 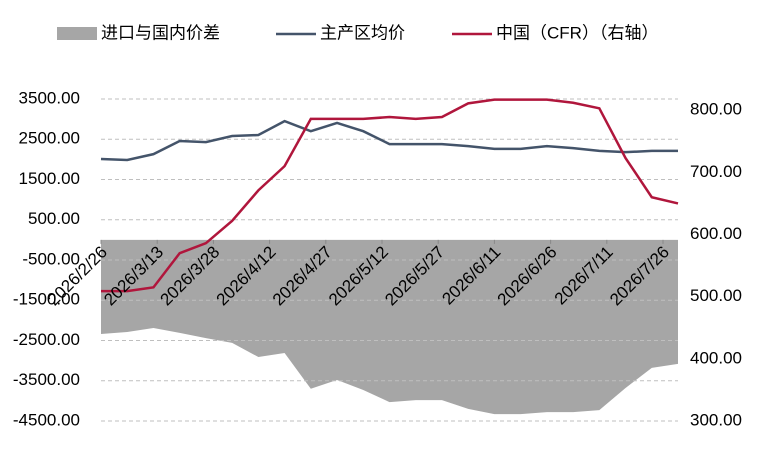 I want to click on y2-tick-label: 500.00, so click(x=716, y=295).